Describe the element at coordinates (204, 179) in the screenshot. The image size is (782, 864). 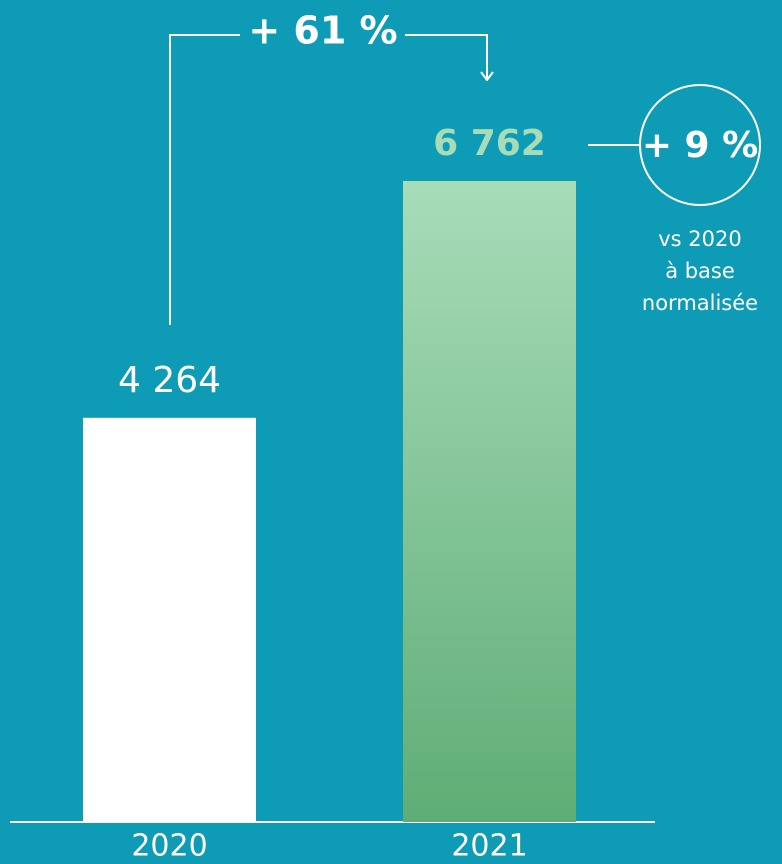
I see `connector` at that location.